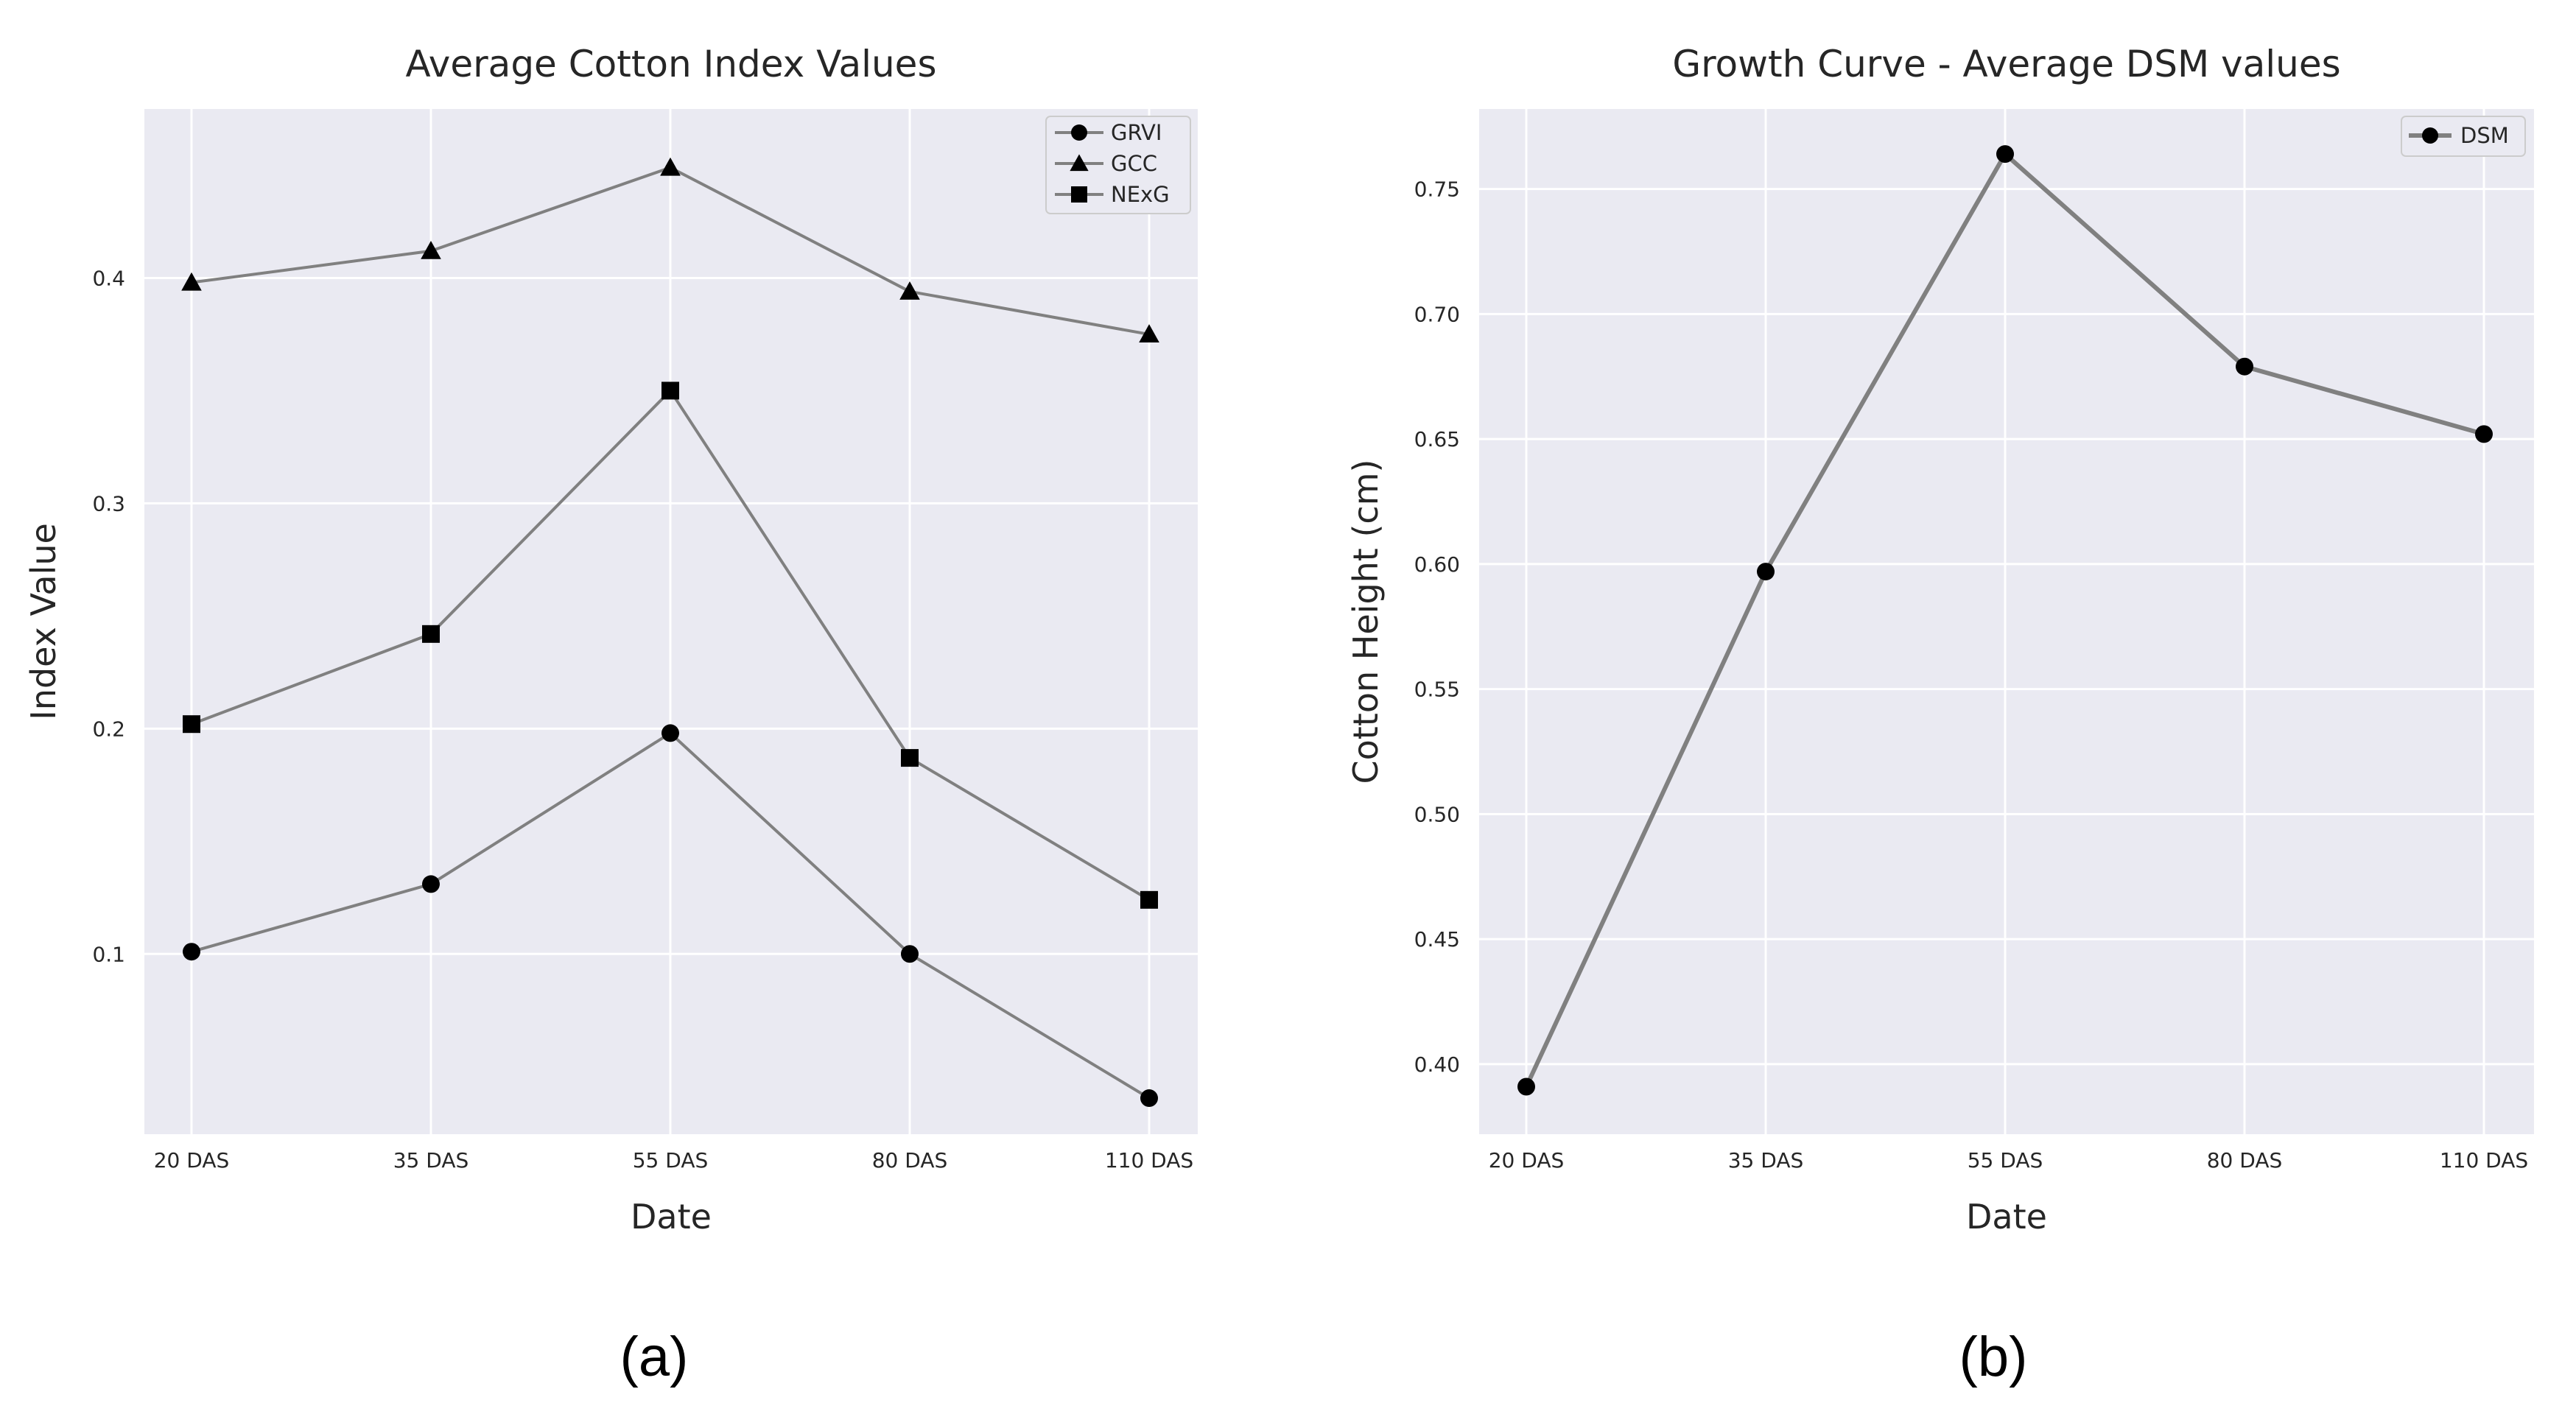 The width and height of the screenshot is (2576, 1417). I want to click on chart-a-legend-gcc-label: GCC, so click(1134, 163).